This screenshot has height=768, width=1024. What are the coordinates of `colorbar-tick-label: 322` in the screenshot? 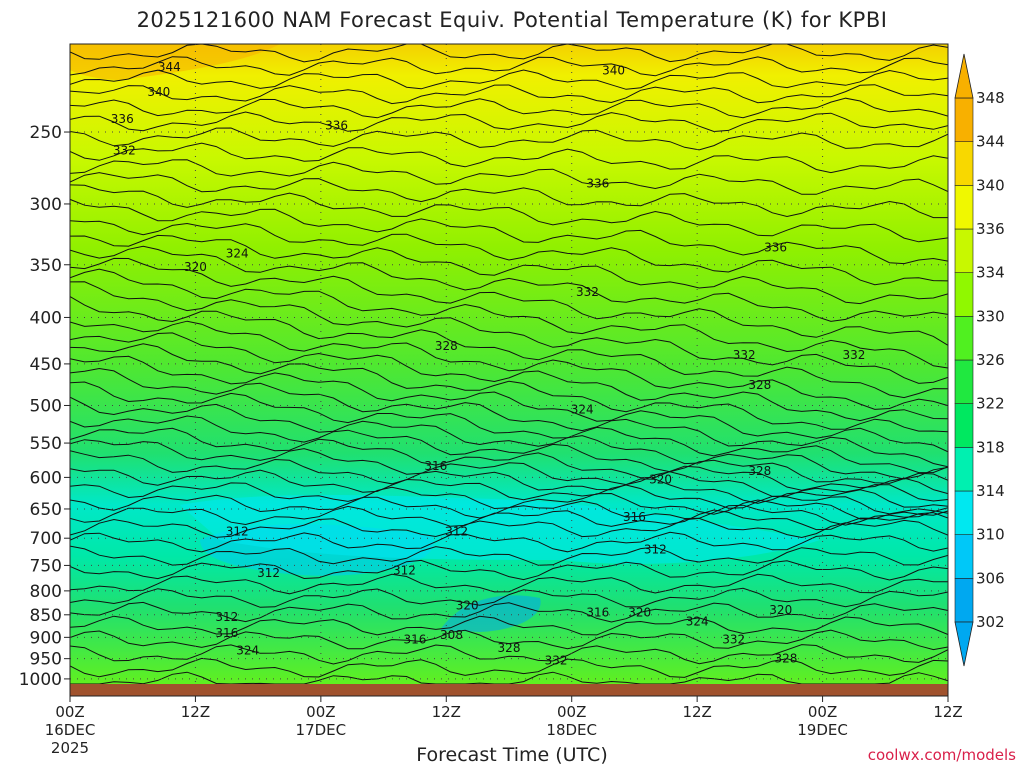 It's located at (990, 404).